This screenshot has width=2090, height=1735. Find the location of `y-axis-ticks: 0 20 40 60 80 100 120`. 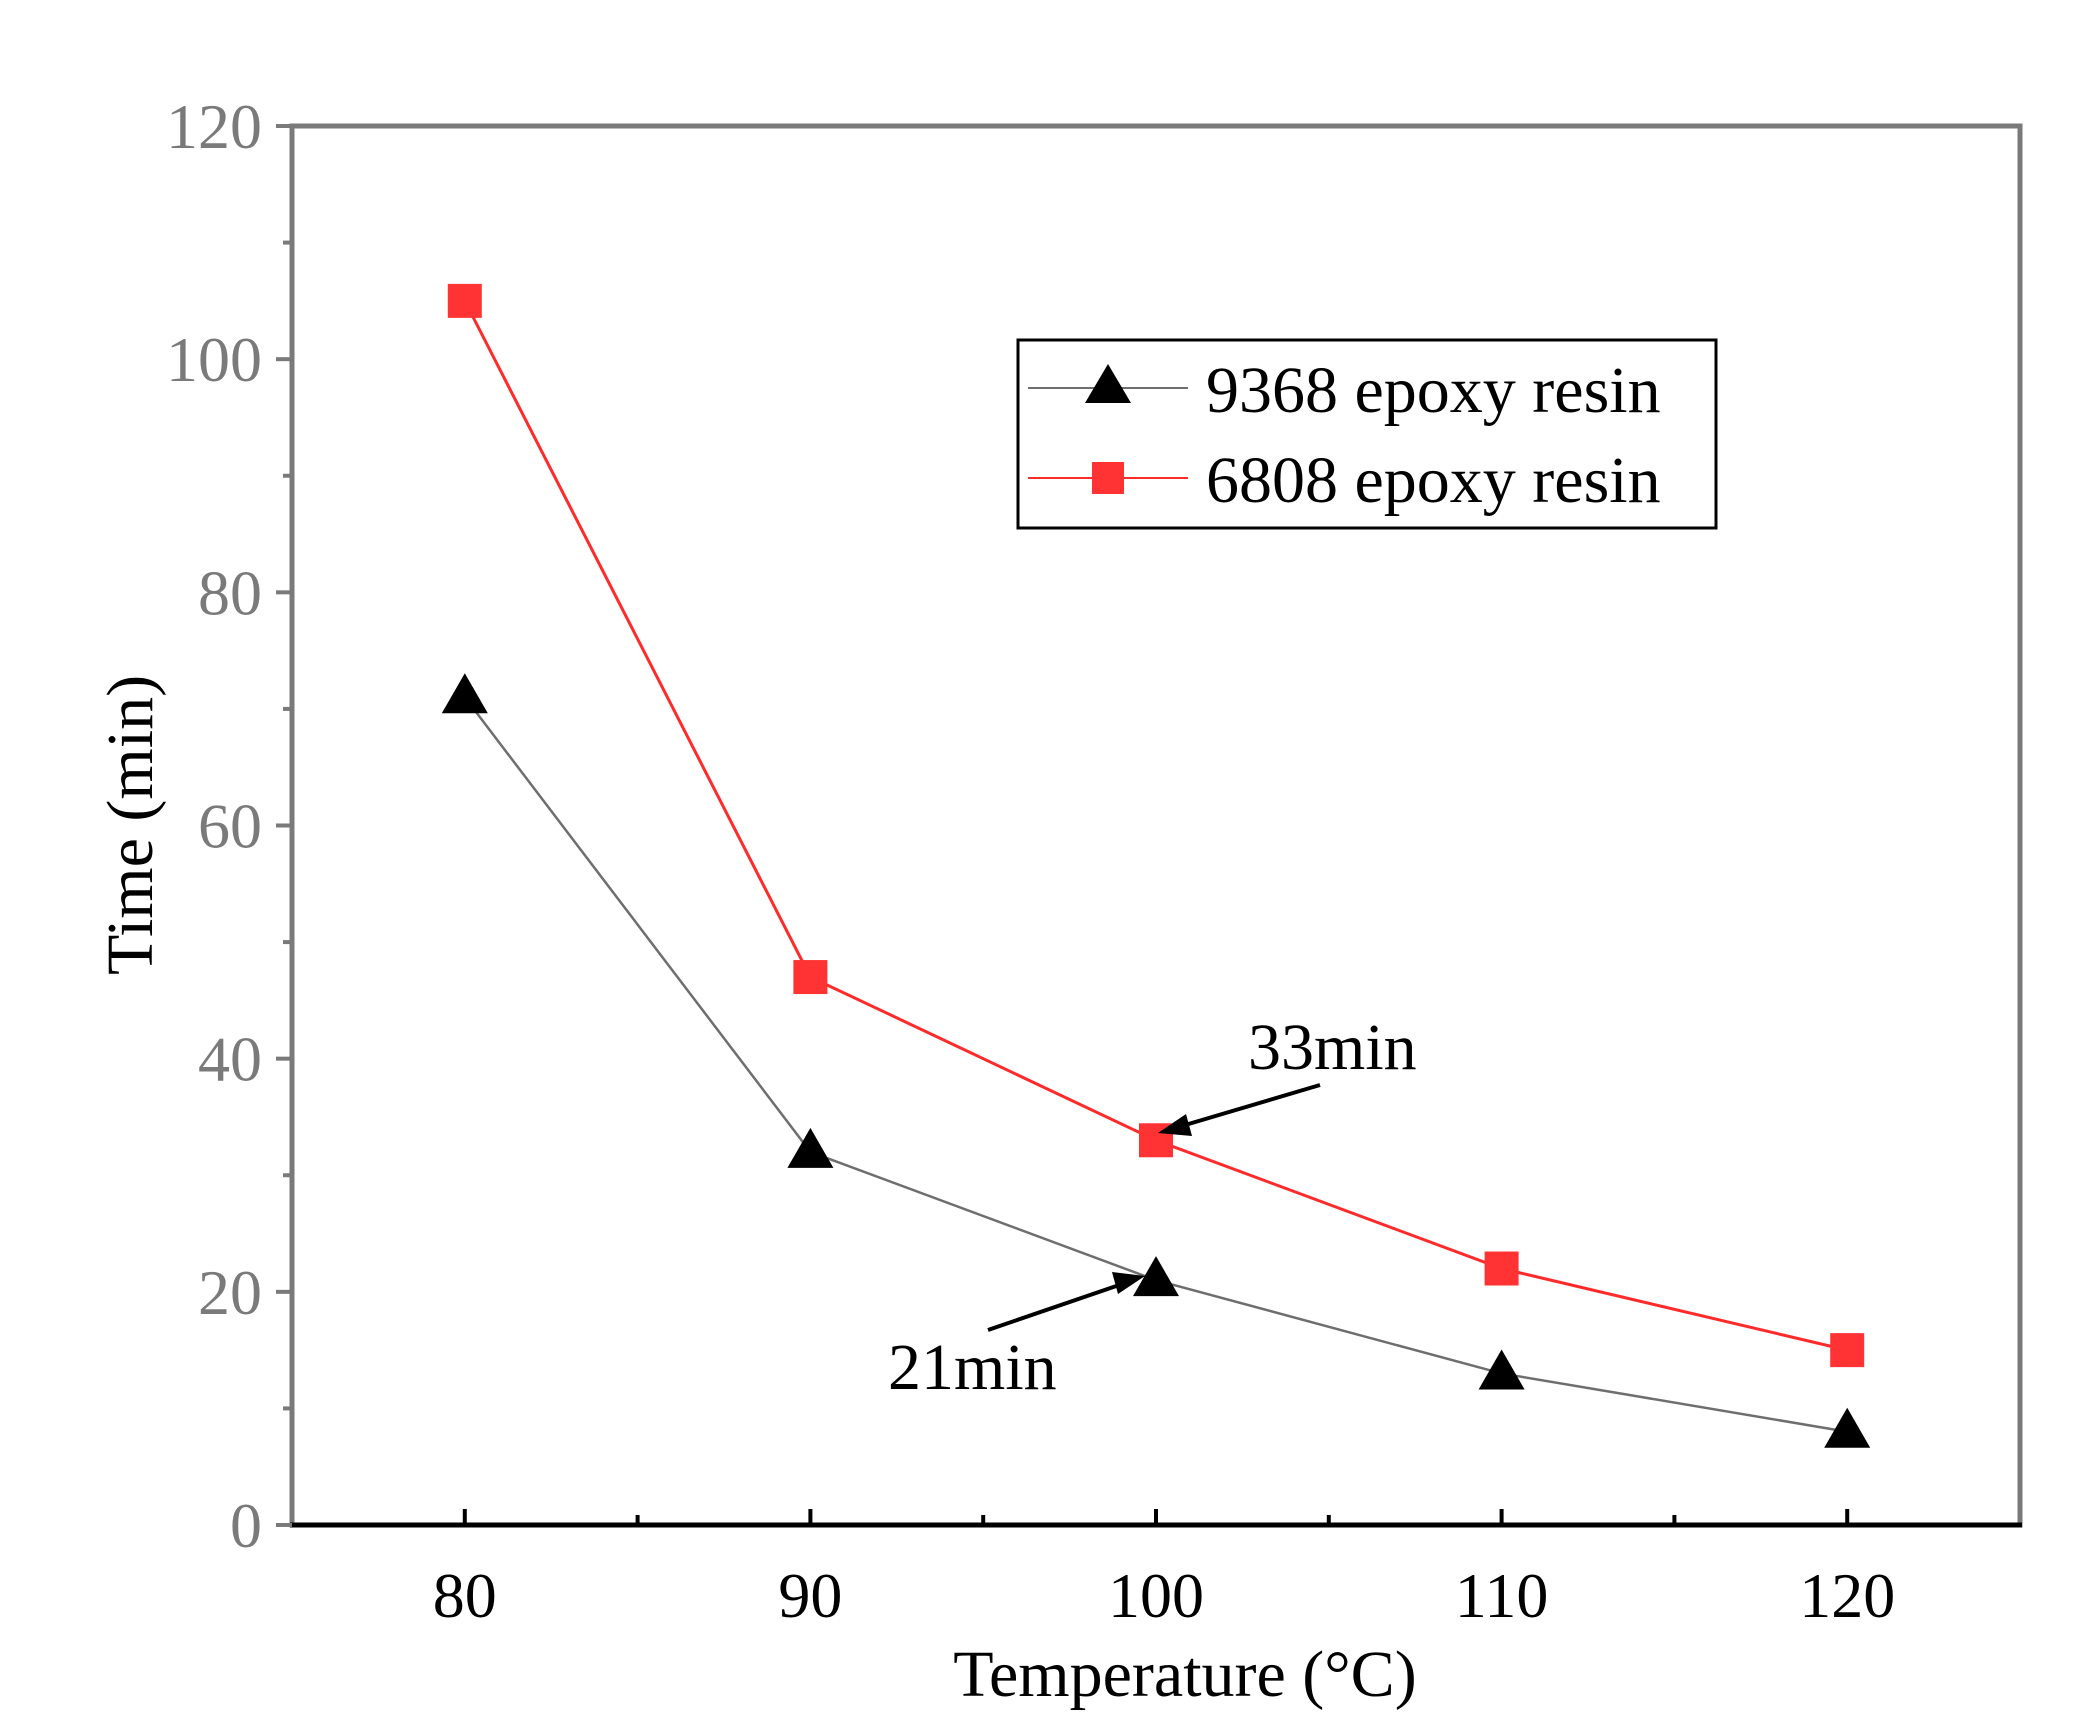

y-axis-ticks: 0 20 40 60 80 100 120 is located at coordinates (229, 826).